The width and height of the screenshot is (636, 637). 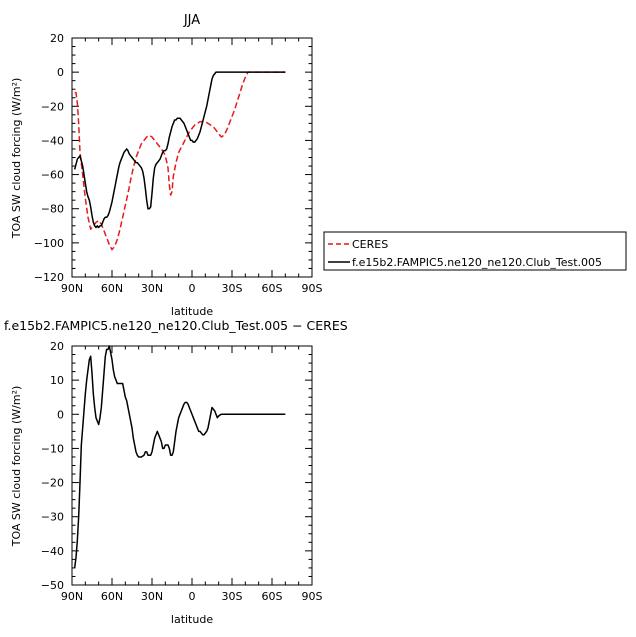 I want to click on top-x-tick-label: 30N, so click(x=152, y=288).